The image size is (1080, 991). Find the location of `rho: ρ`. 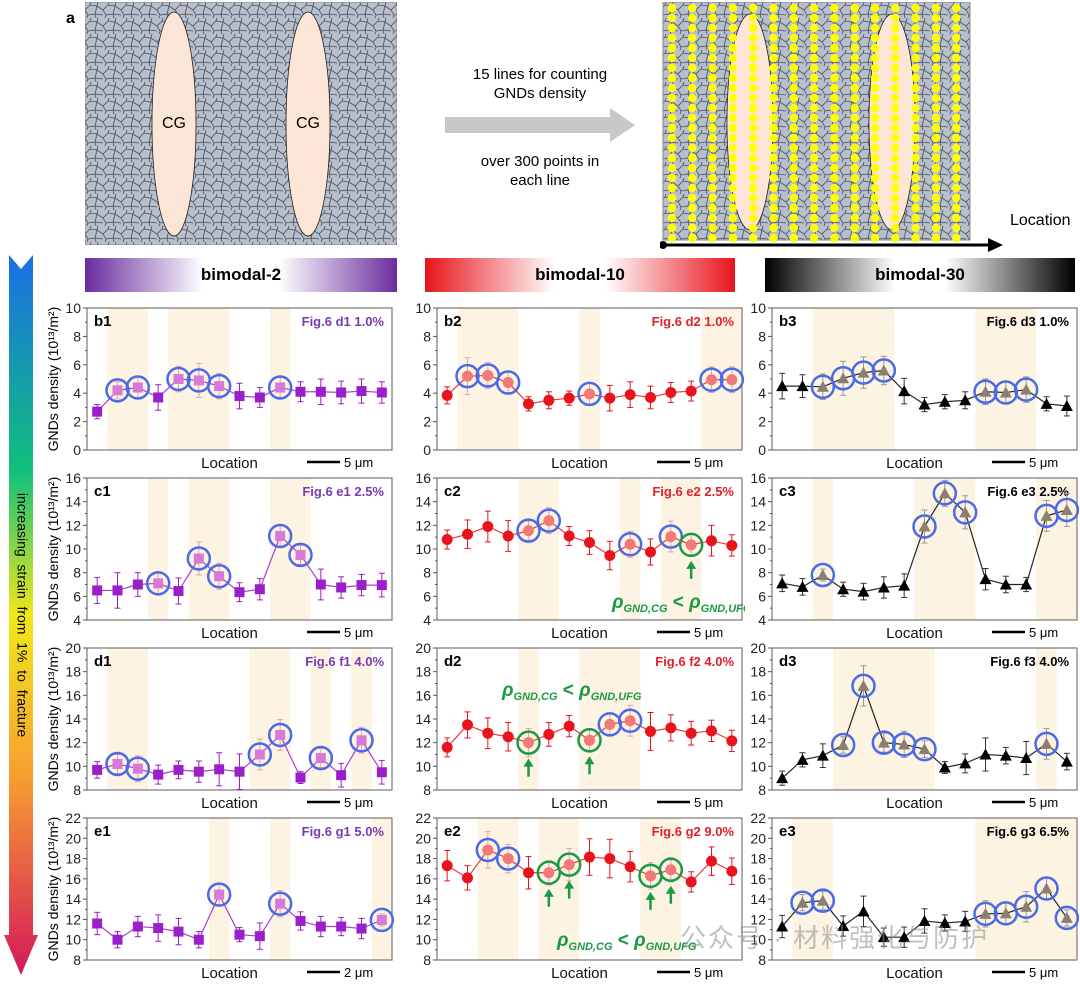

rho: ρ is located at coordinates (584, 690).